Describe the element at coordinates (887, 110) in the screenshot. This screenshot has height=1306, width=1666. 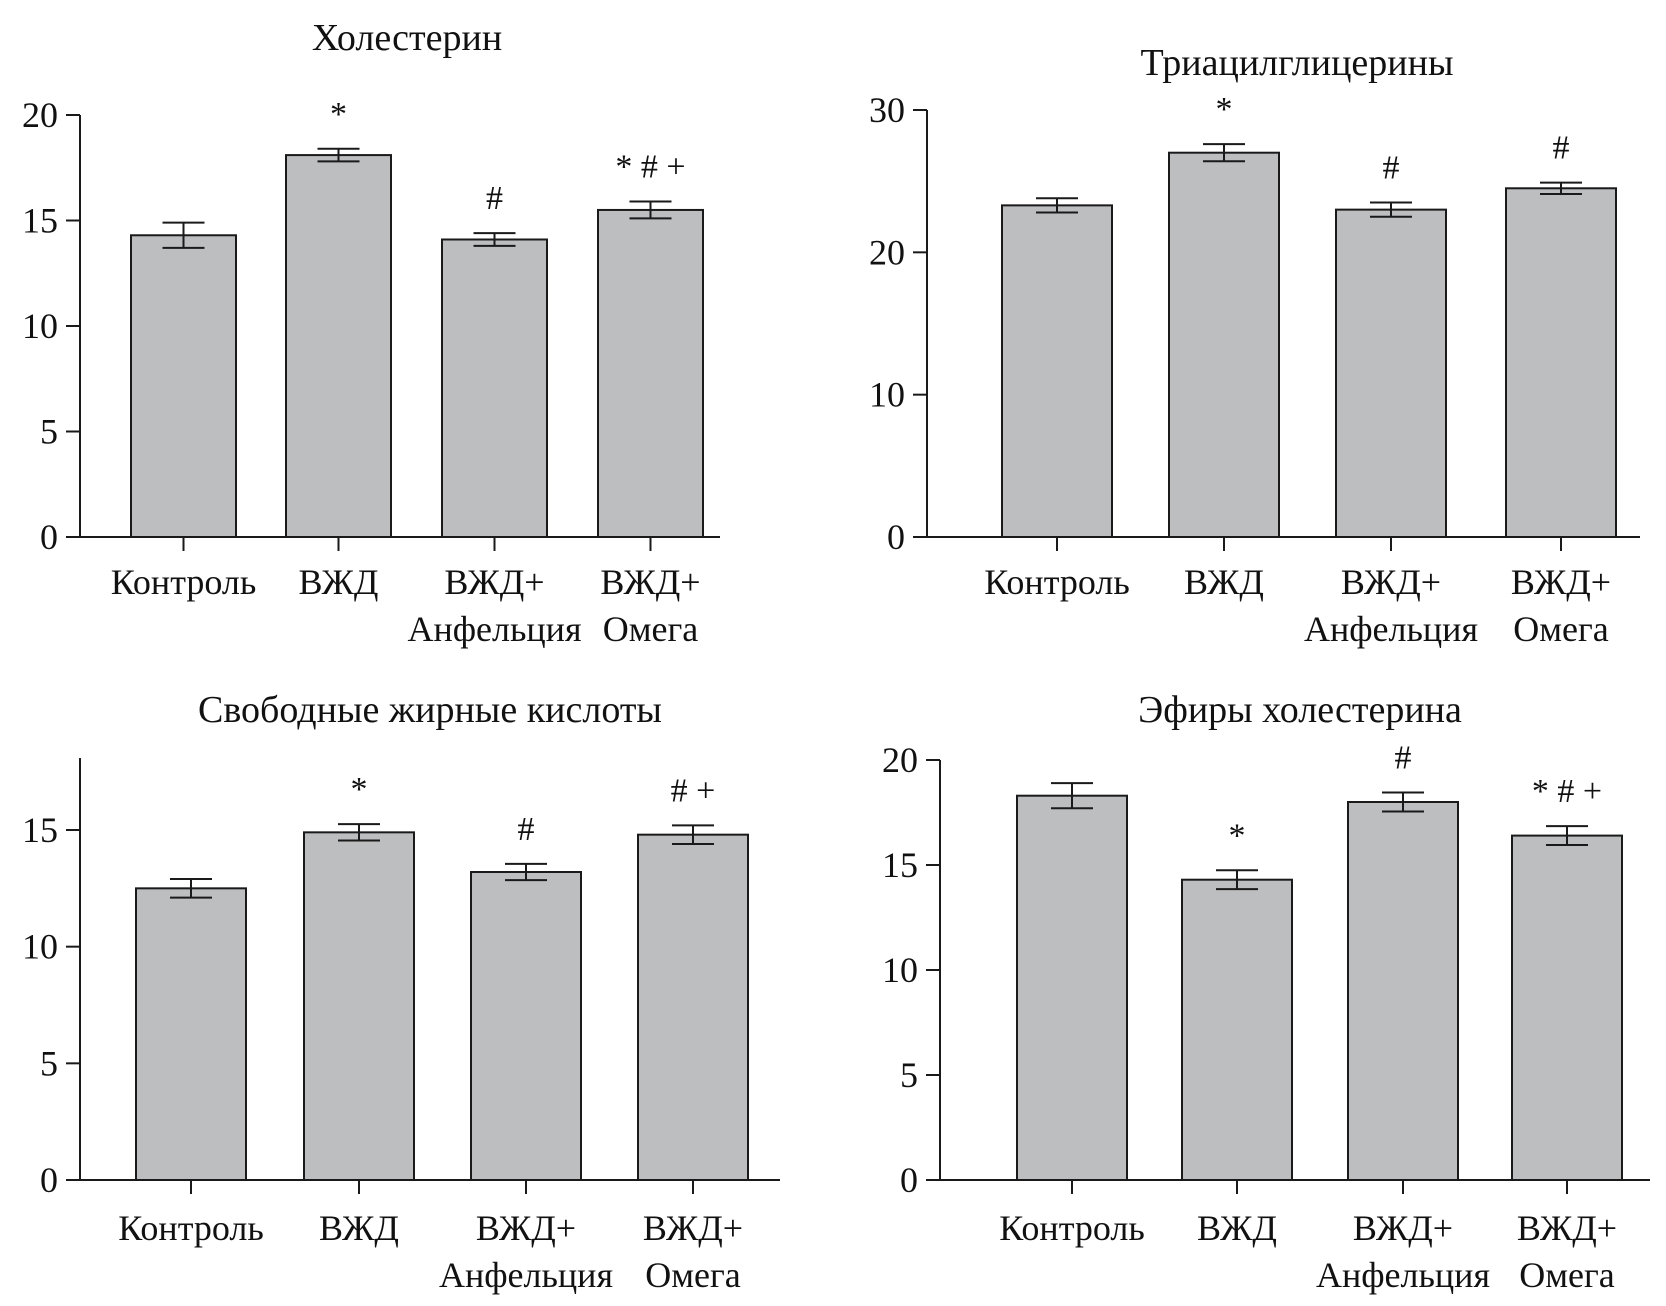
I see `y-tick-label: 30` at that location.